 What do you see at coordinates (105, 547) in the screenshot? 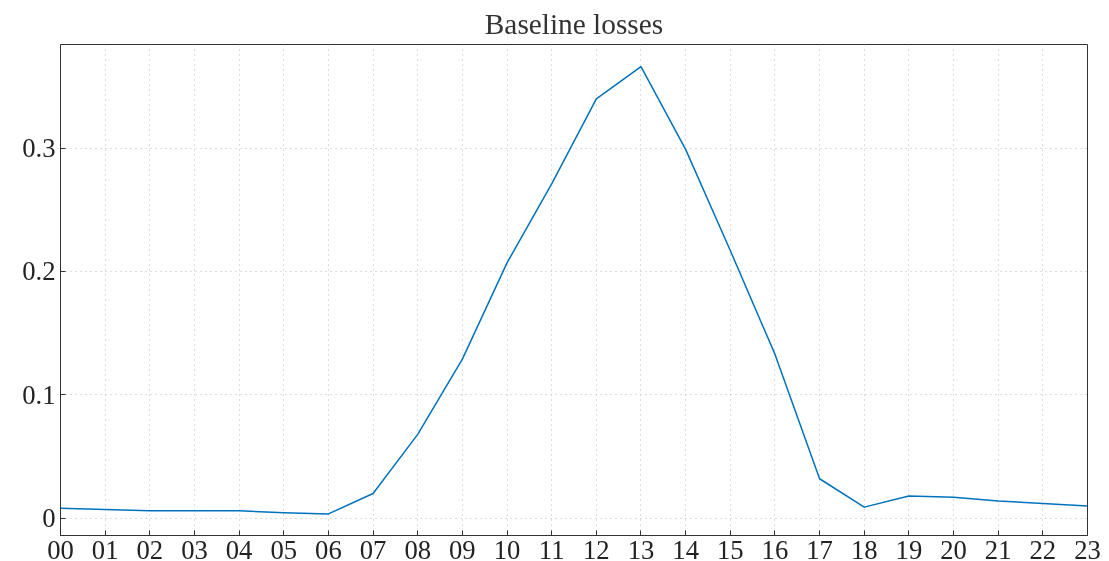
I see `x-tick-label: 01` at bounding box center [105, 547].